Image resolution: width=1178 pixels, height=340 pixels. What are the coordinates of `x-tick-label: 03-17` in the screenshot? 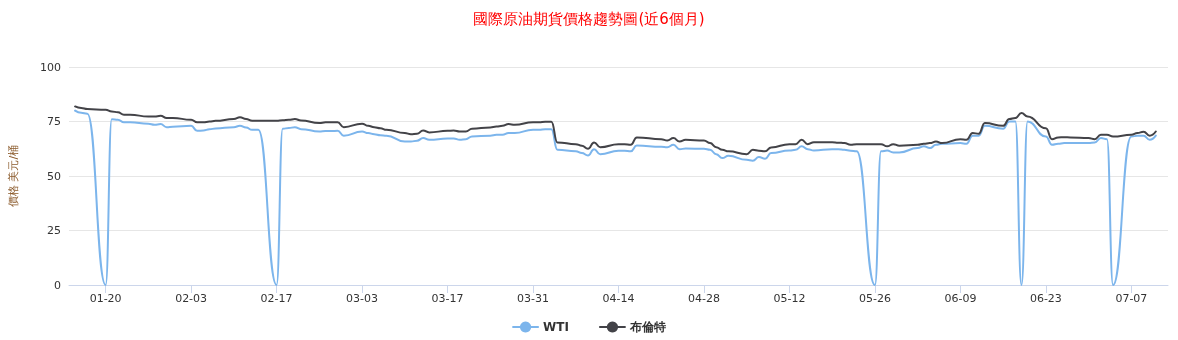 It's located at (447, 298).